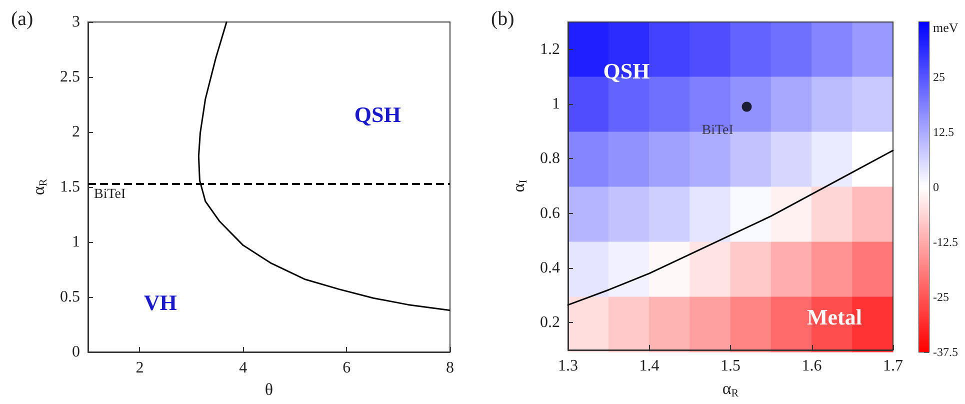 The image size is (965, 404). I want to click on y-tick-label: 0.5, so click(70, 297).